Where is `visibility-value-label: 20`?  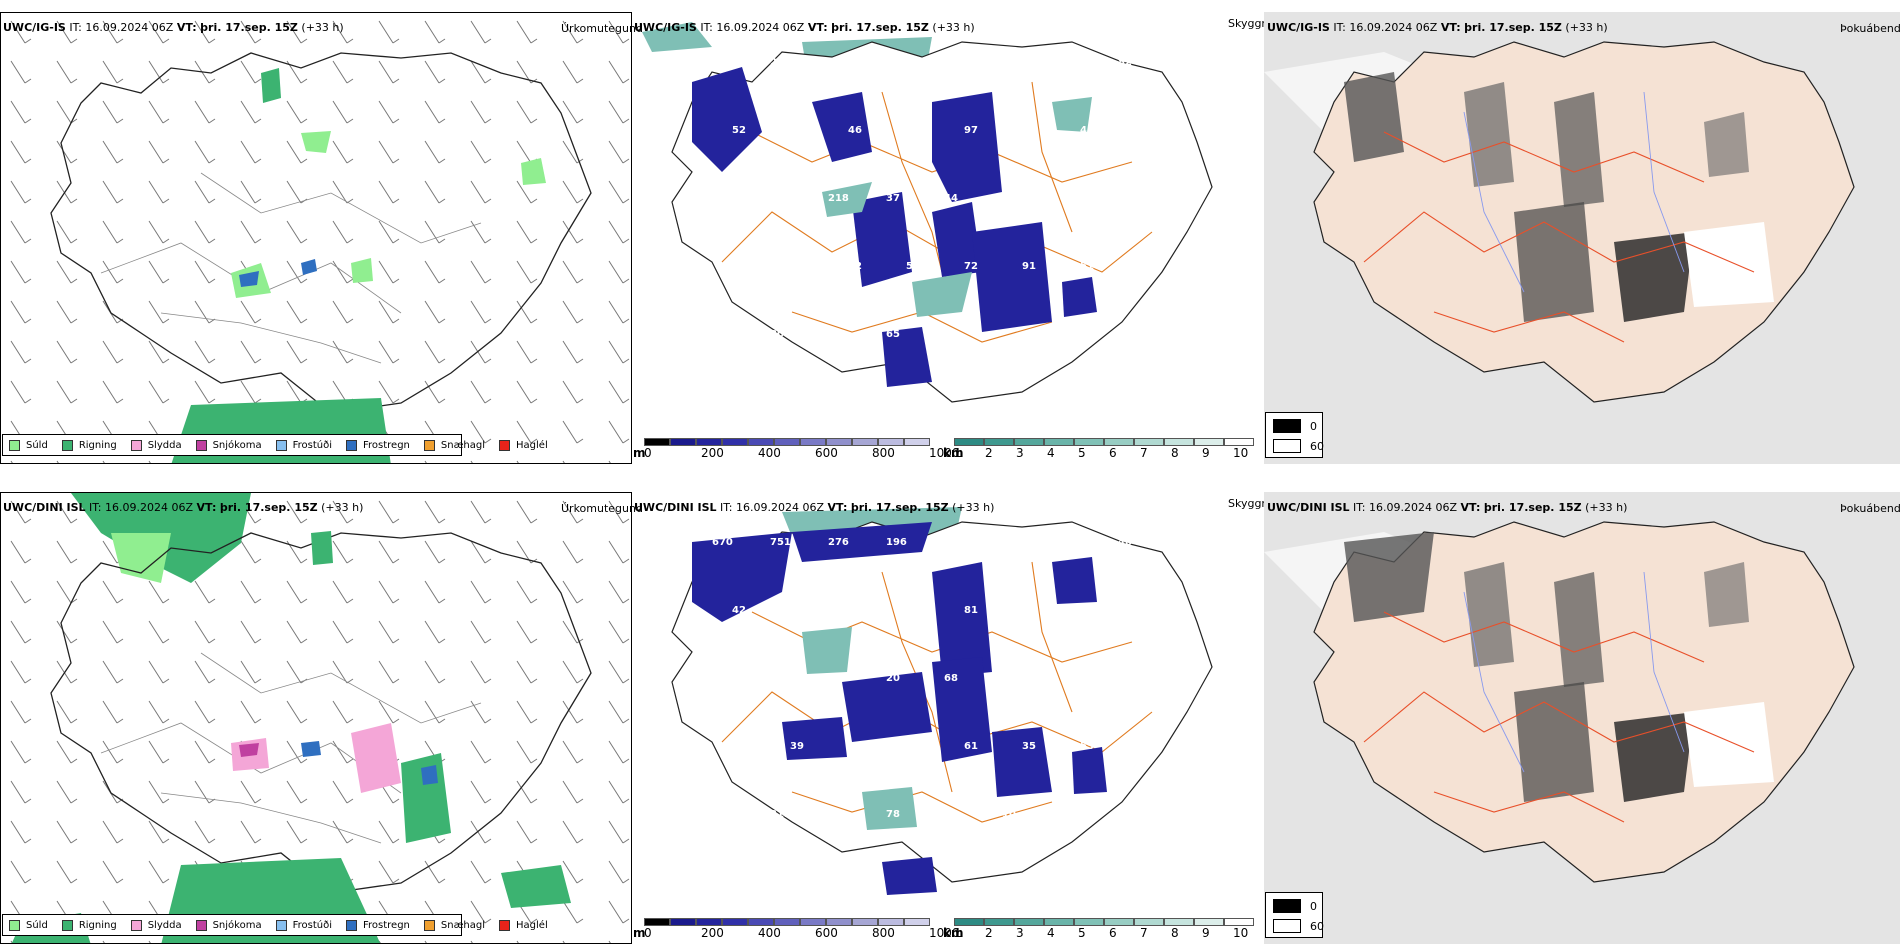 visibility-value-label: 20 is located at coordinates (893, 678).